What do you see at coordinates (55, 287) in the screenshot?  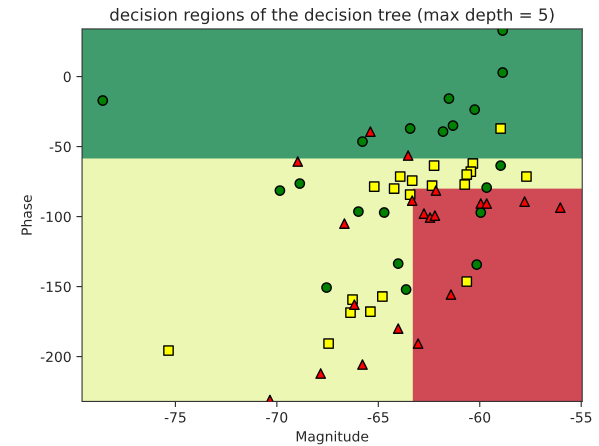 I see `y-tick-label: -150` at bounding box center [55, 287].